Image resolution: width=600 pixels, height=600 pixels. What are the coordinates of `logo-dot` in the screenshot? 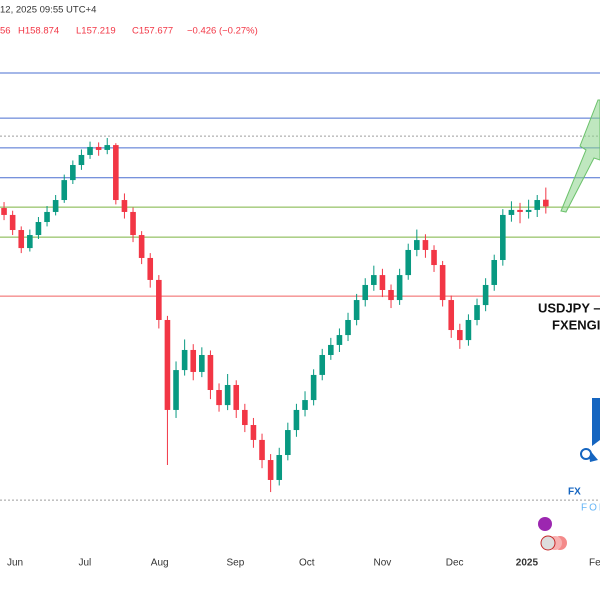 It's located at (586, 454).